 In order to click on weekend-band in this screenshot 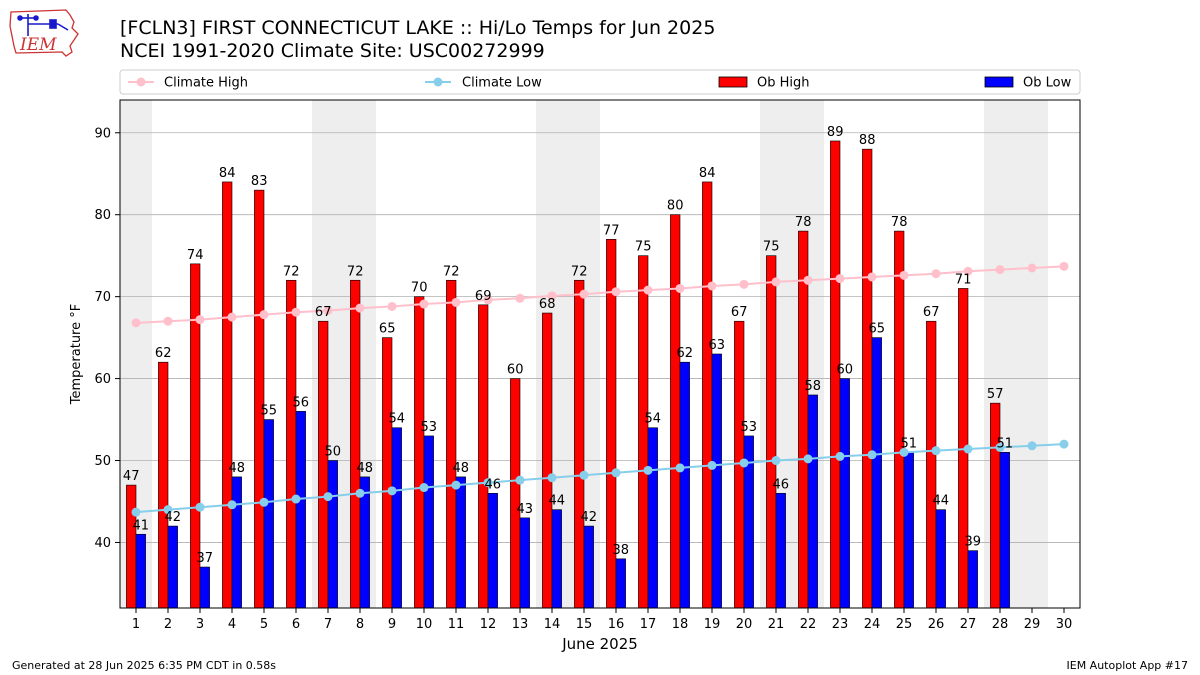, I will do `click(1032, 354)`.